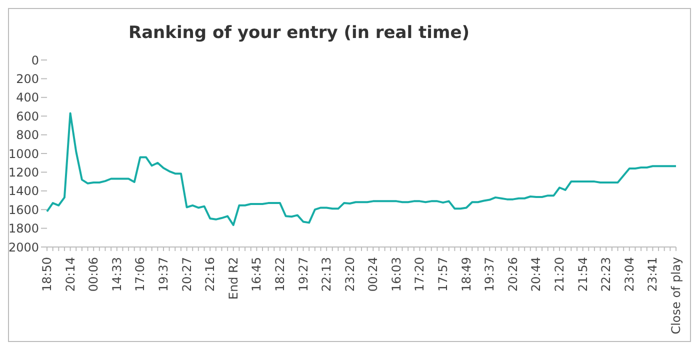  I want to click on x-tick-label: 17:57, so click(443, 274).